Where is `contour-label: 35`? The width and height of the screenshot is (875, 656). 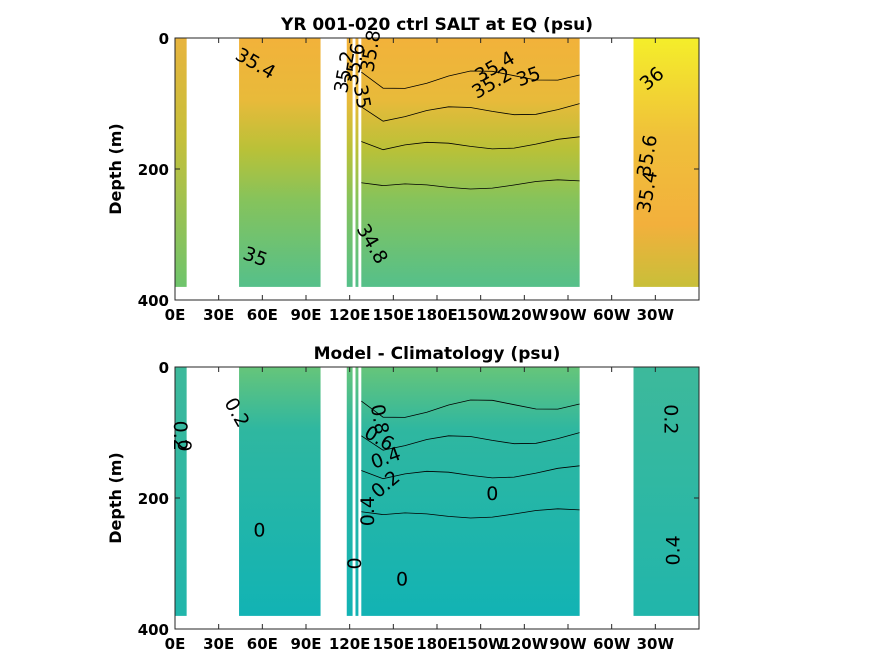 contour-label: 35 is located at coordinates (362, 97).